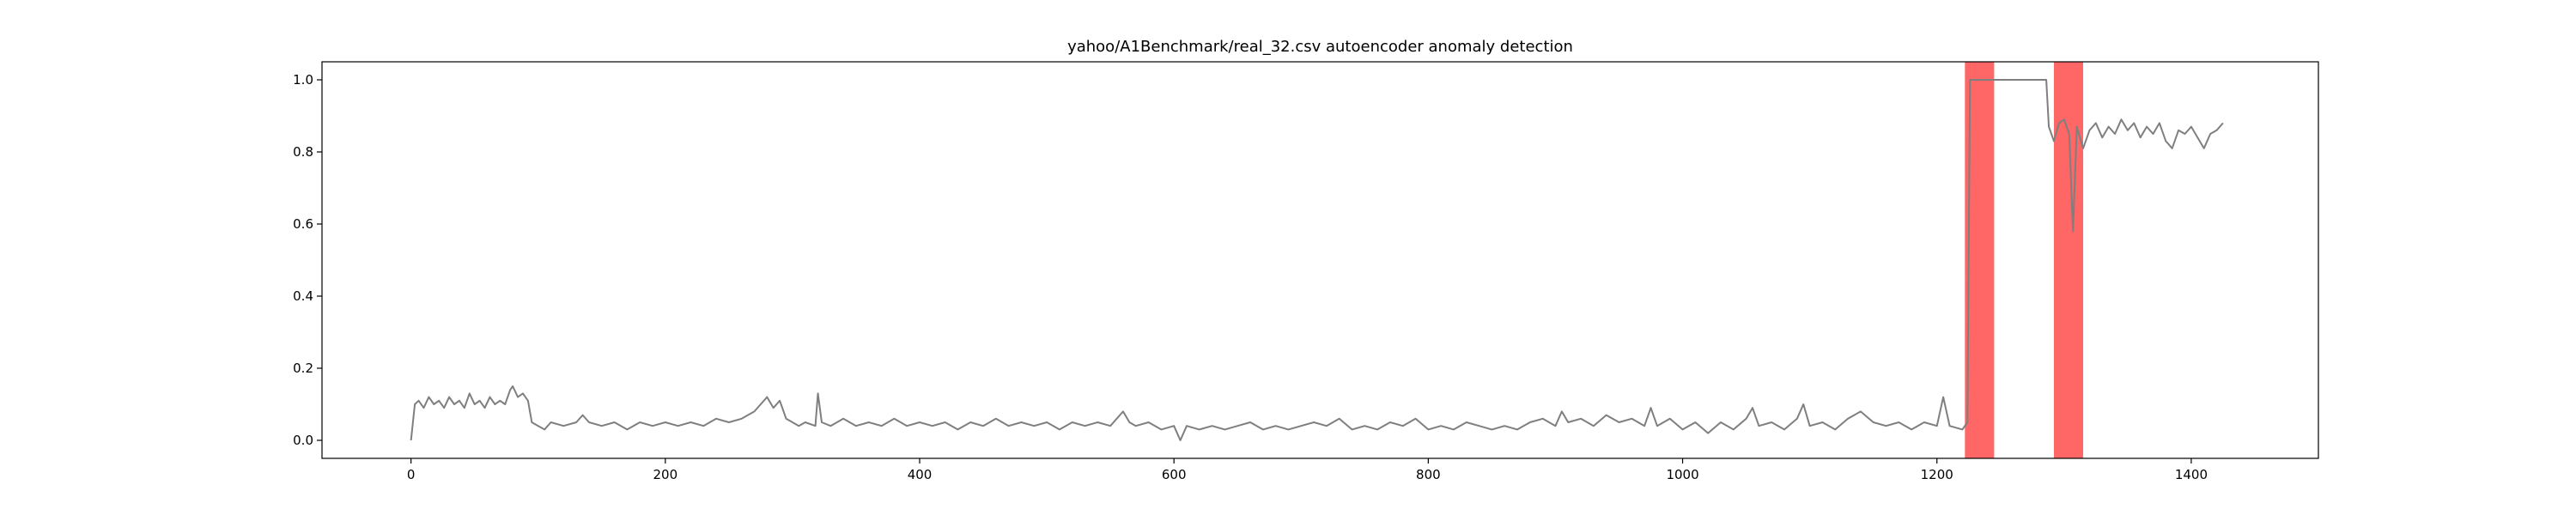  I want to click on y-tick-label-1: 1.0, so click(303, 80).